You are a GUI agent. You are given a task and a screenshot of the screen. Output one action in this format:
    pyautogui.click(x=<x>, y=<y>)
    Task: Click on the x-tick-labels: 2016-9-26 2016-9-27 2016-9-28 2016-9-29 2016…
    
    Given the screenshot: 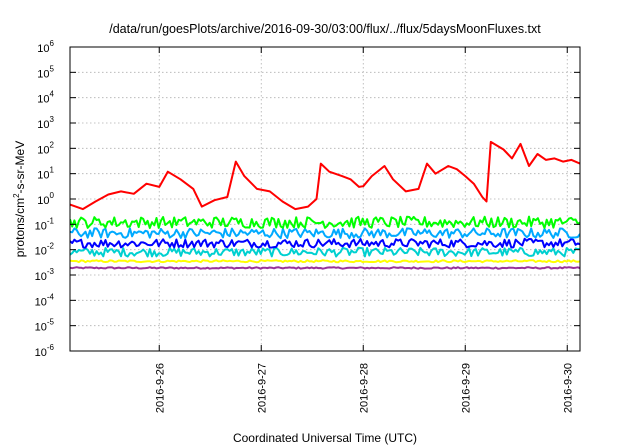 What is the action you would take?
    pyautogui.click(x=364, y=388)
    